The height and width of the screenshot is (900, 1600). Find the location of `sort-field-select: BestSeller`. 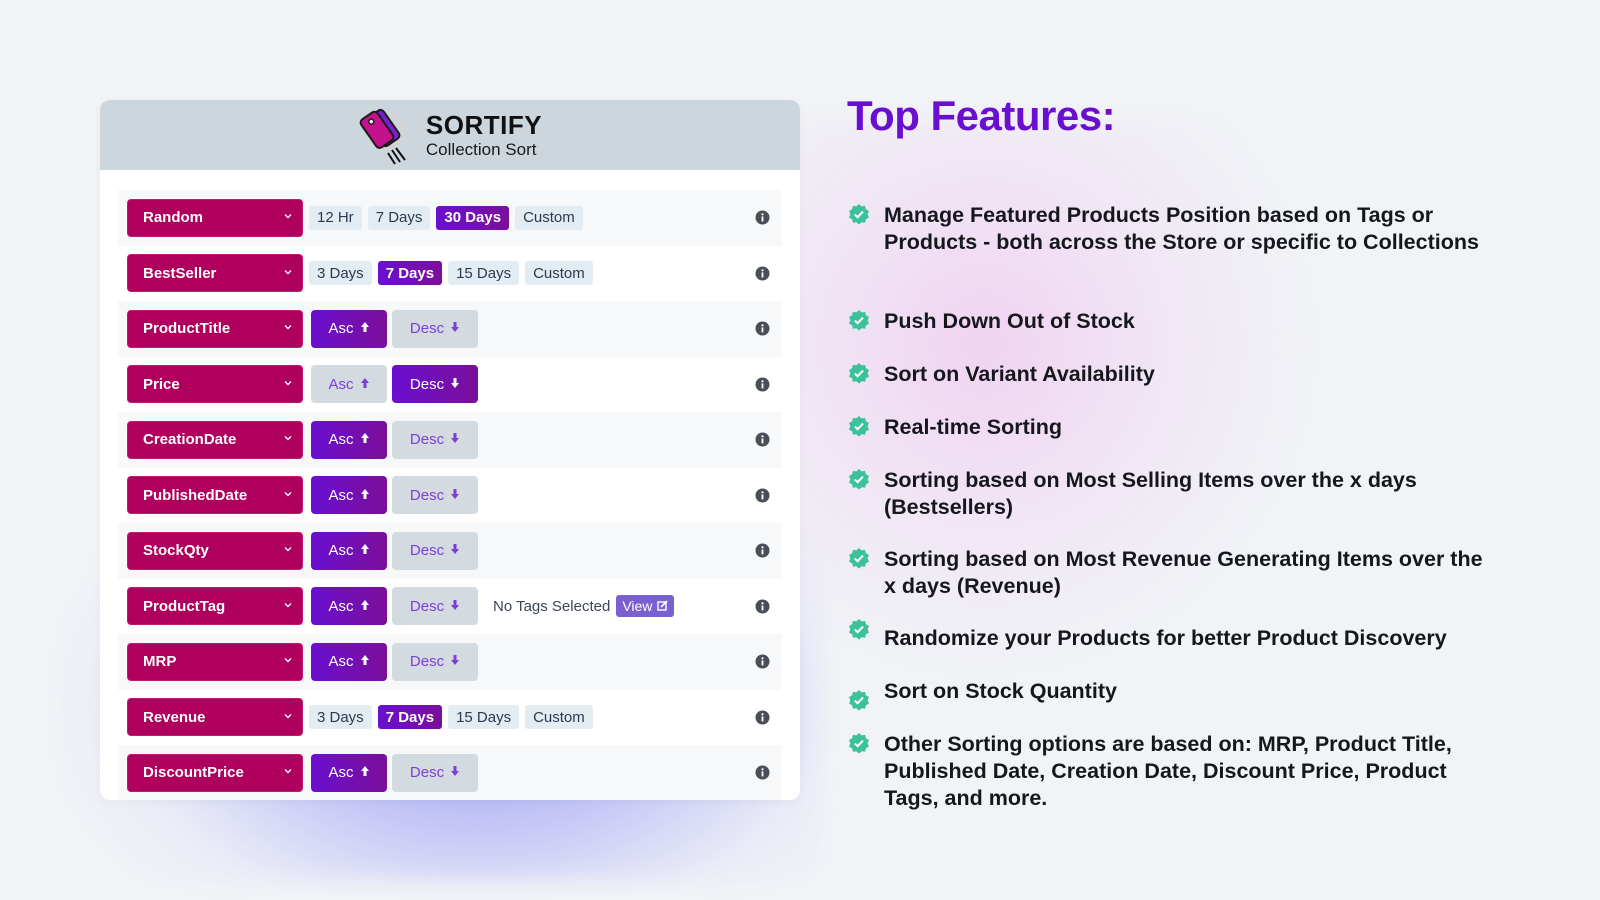

sort-field-select: BestSeller is located at coordinates (215, 273).